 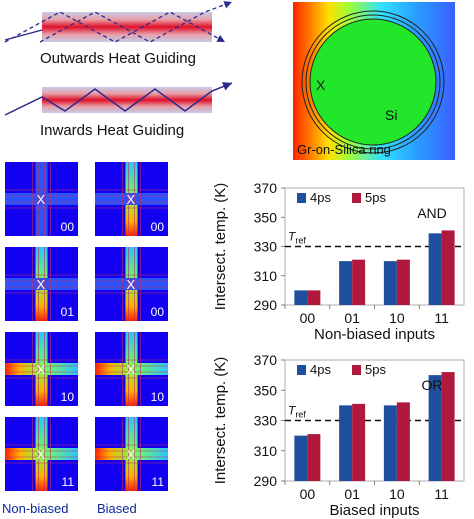 I want to click on inwards-heat-guiding-diagram, so click(x=118, y=99).